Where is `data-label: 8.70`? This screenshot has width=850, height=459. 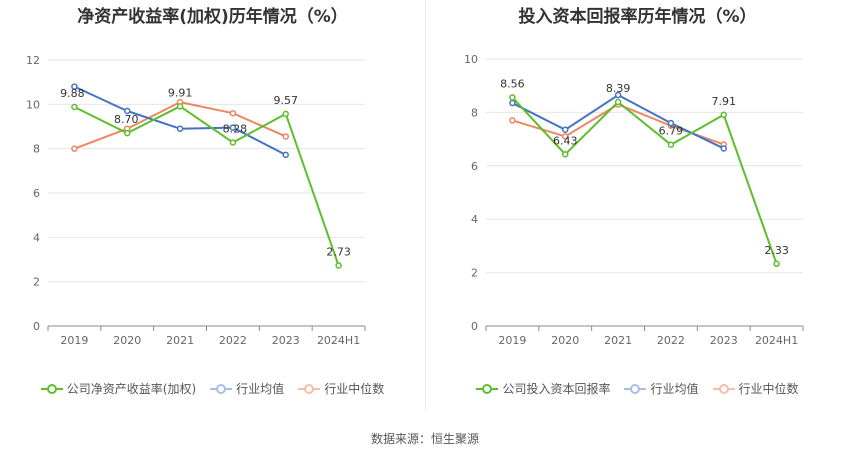 data-label: 8.70 is located at coordinates (126, 119).